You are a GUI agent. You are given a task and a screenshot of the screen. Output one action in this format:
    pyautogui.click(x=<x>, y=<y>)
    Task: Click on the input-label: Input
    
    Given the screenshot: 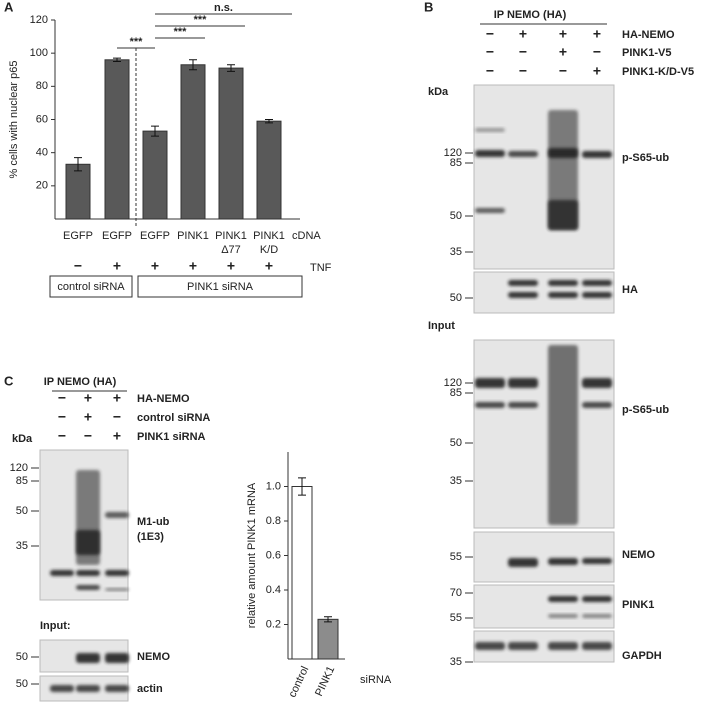 What is the action you would take?
    pyautogui.click(x=441, y=326)
    